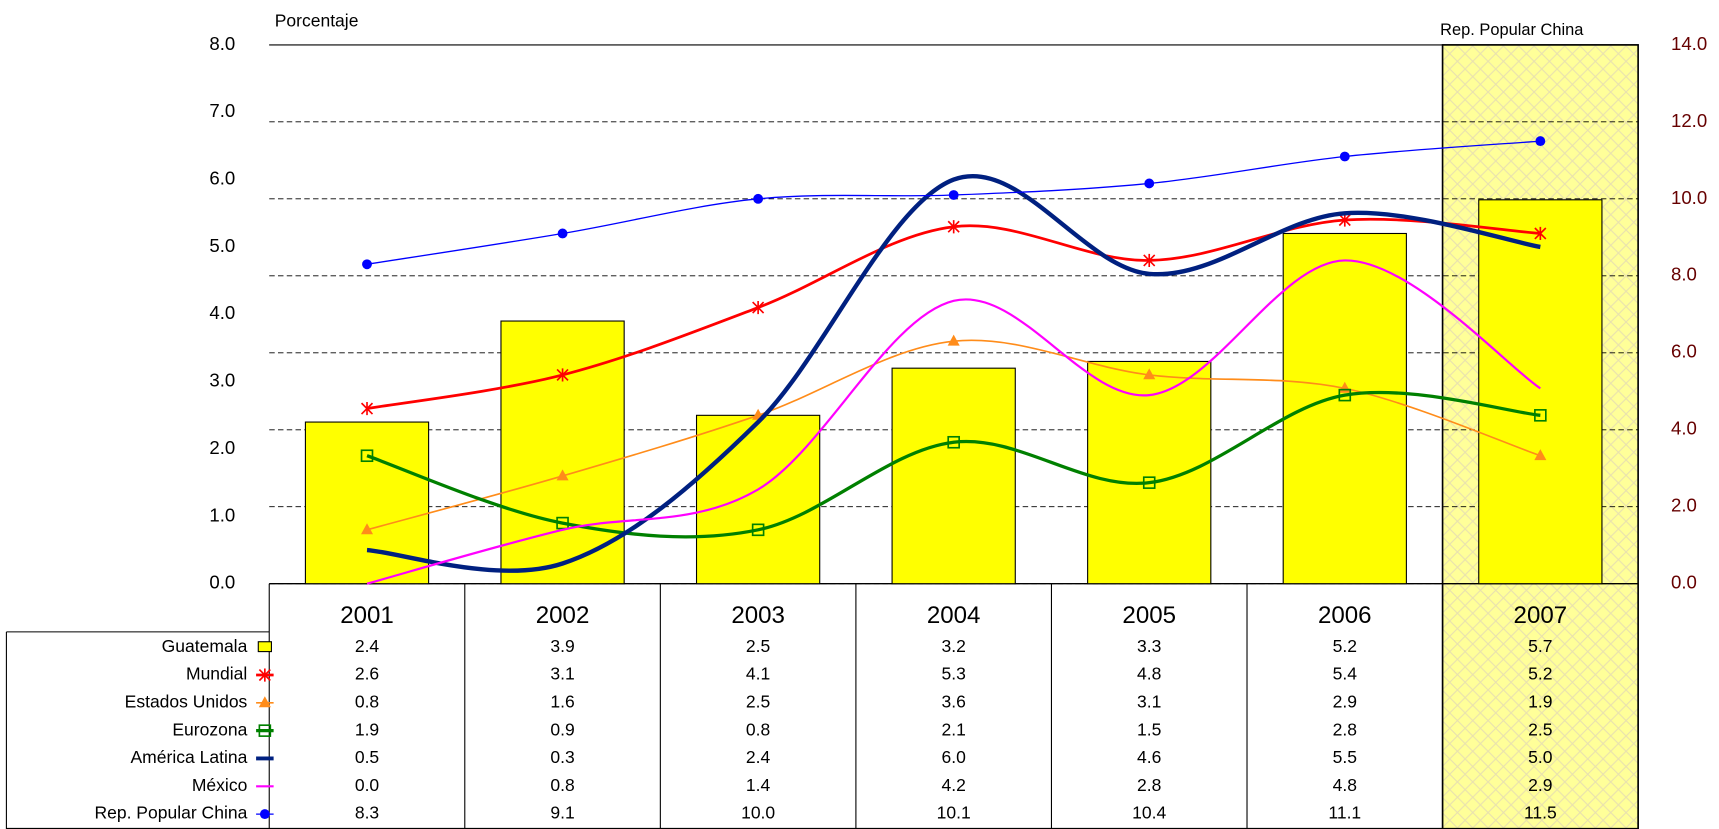  I want to click on legend-symbol, so click(264, 647).